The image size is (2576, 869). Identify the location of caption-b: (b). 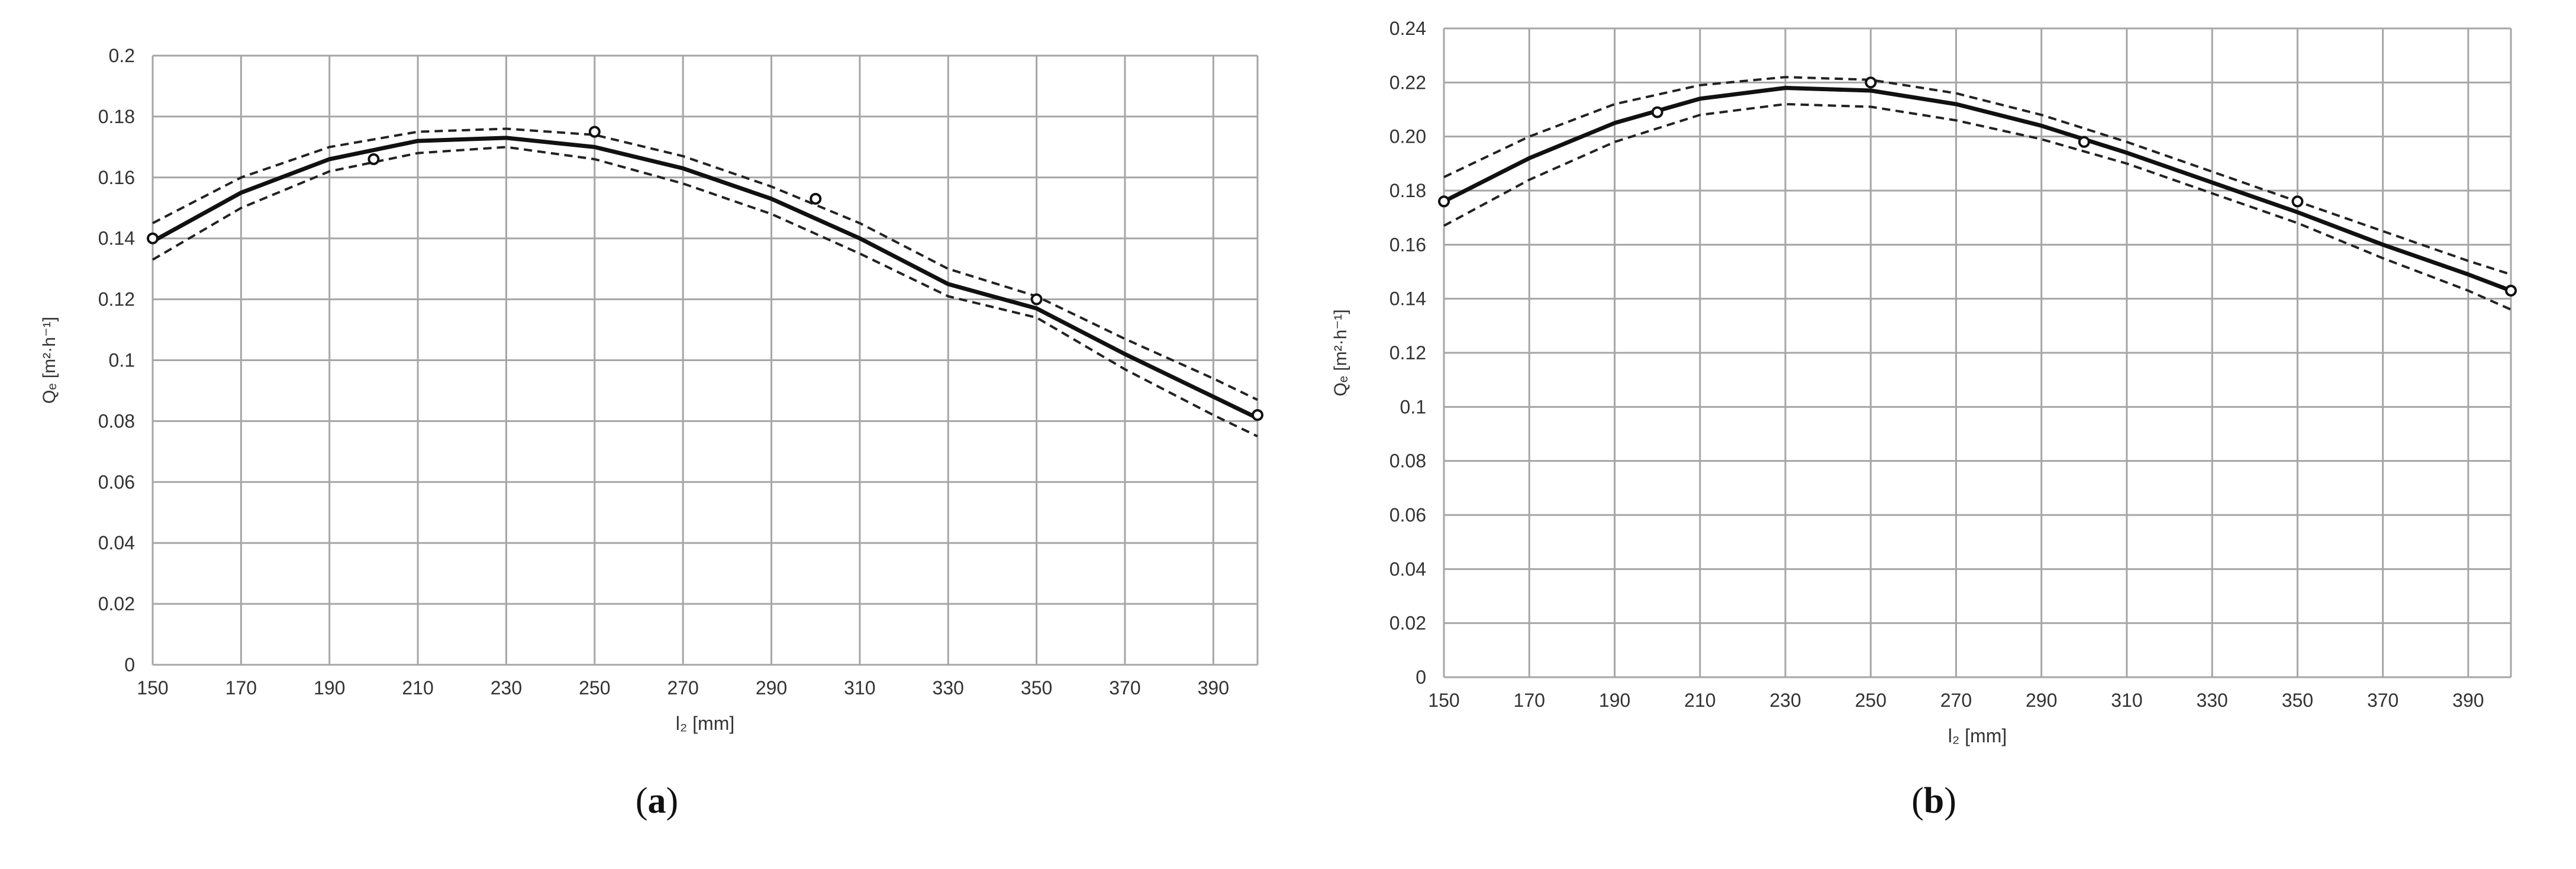
(1933, 801).